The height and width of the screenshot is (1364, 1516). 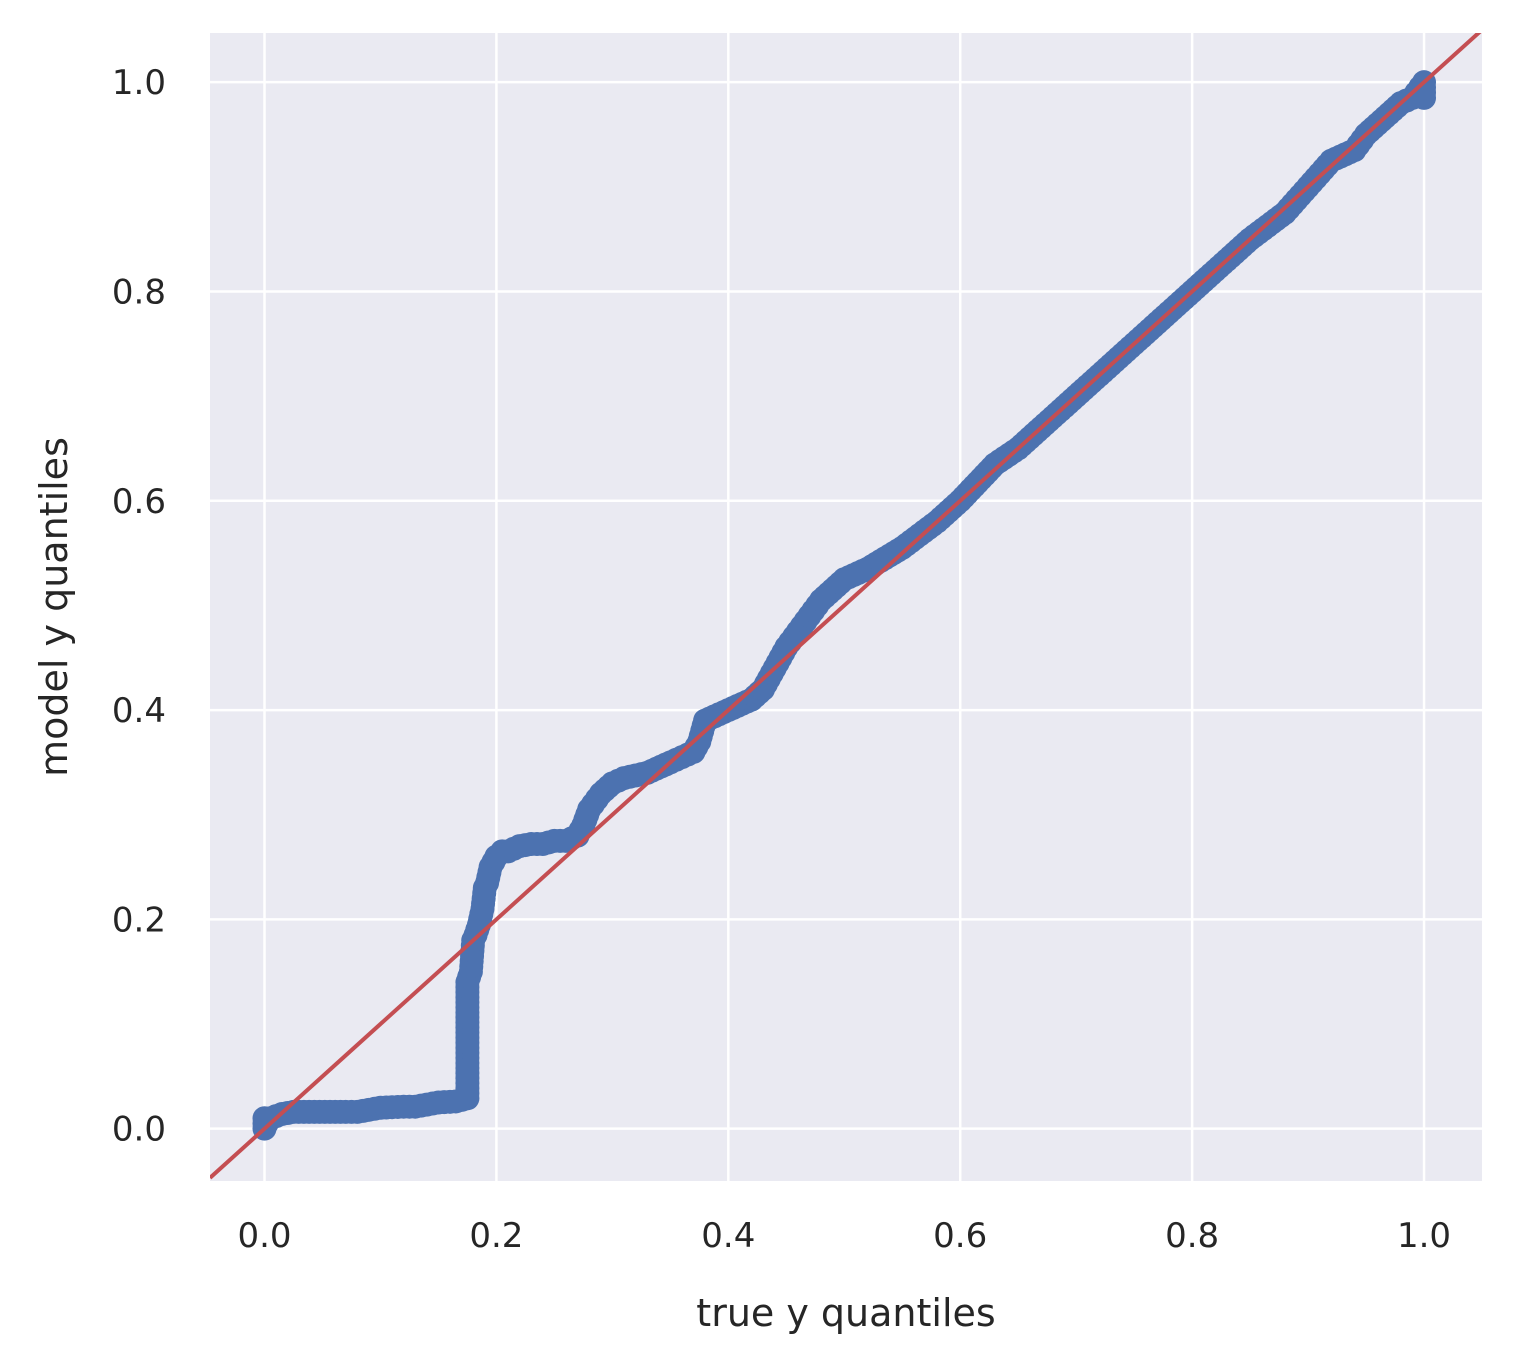 I want to click on x-tick-label: 1.0, so click(x=1424, y=1236).